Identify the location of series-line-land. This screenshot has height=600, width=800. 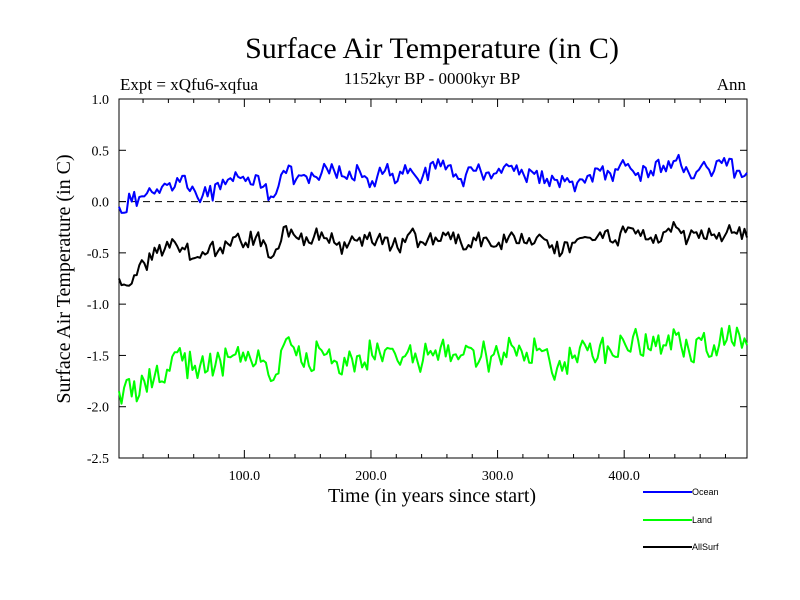
(433, 364).